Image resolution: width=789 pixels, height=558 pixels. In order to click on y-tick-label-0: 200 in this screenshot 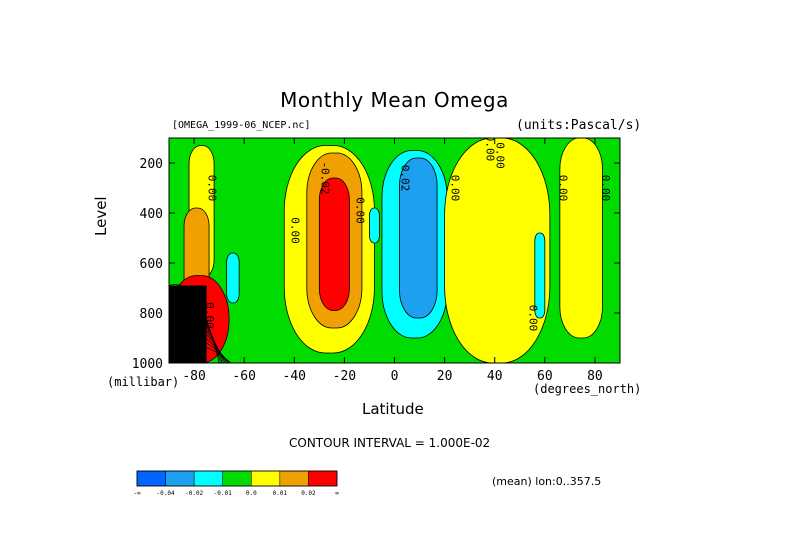, I will do `click(151, 164)`.